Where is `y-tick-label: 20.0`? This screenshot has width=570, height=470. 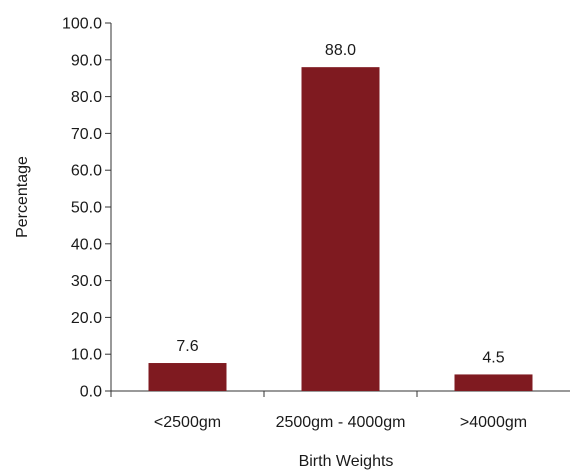 y-tick-label: 20.0 is located at coordinates (86, 318).